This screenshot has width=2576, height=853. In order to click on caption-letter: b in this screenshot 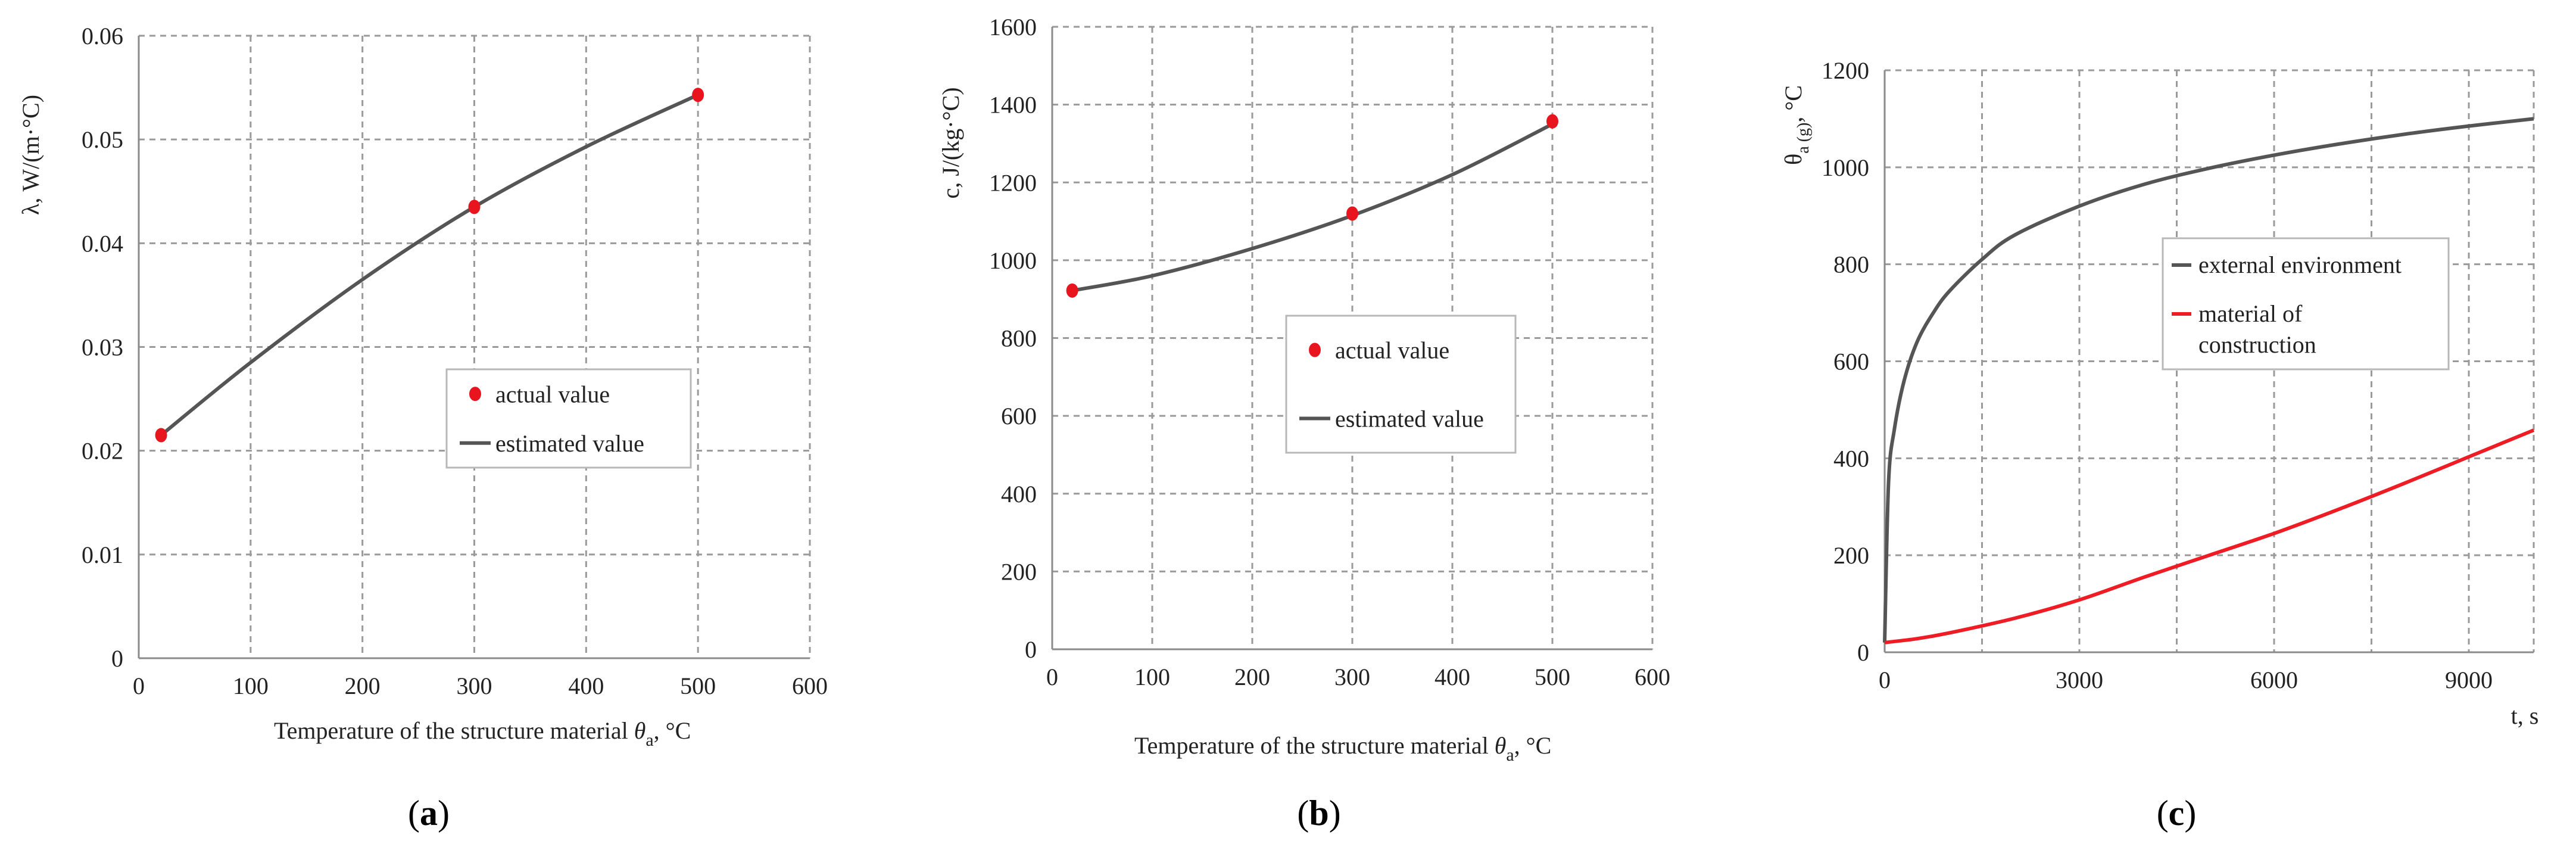, I will do `click(1318, 813)`.